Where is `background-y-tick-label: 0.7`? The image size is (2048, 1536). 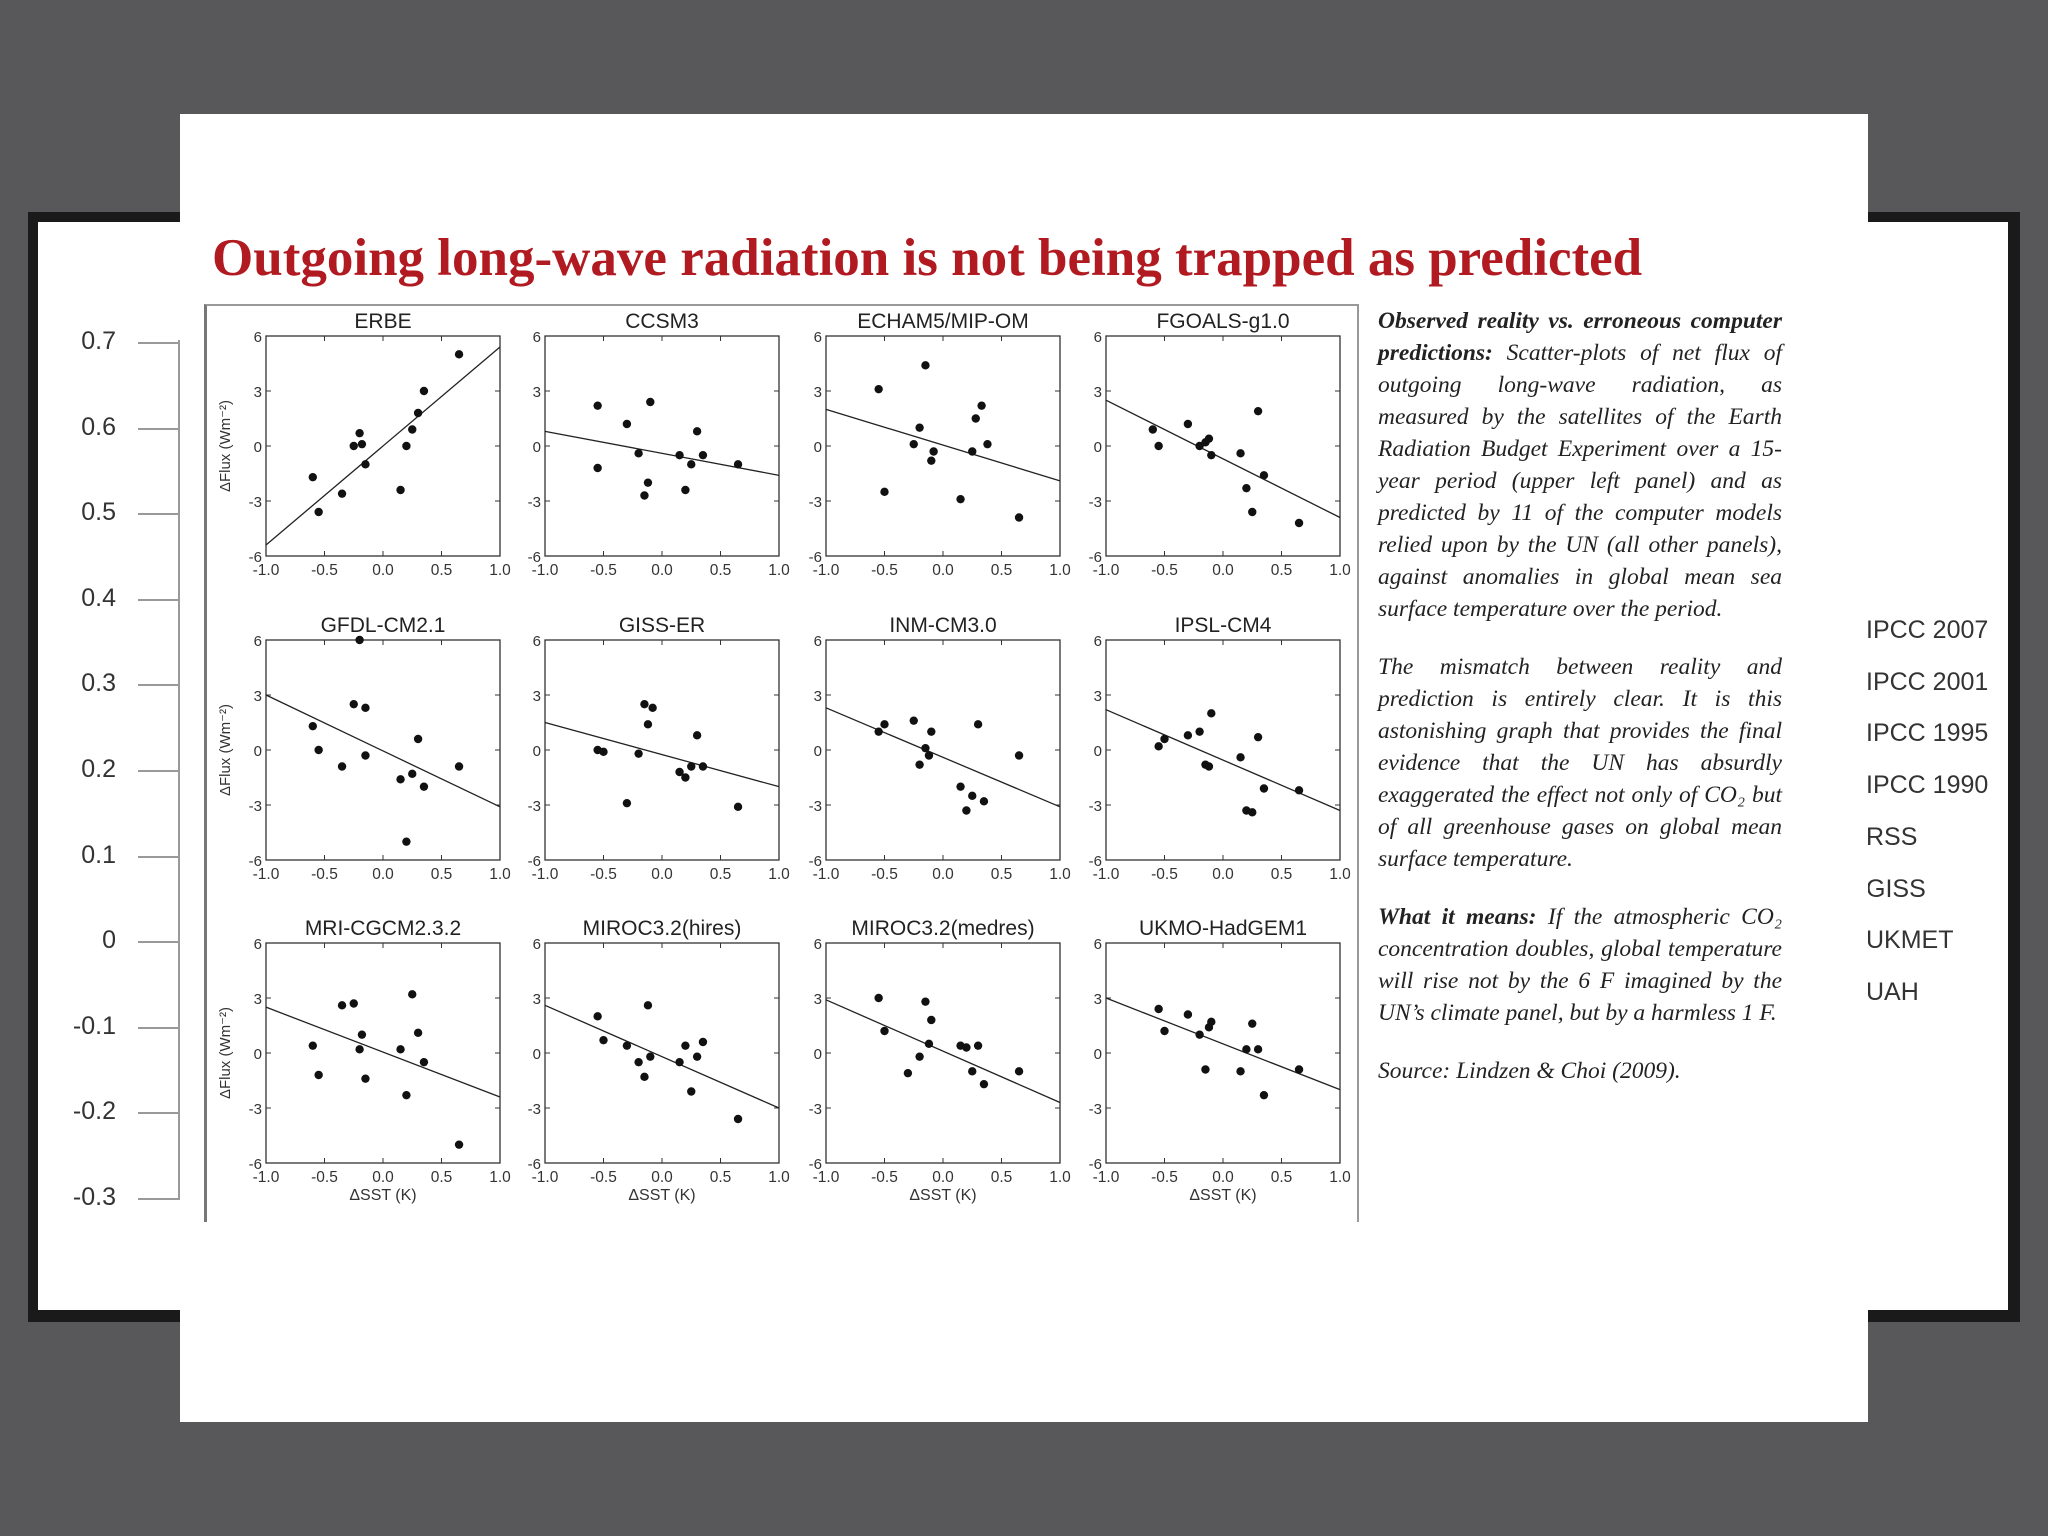 background-y-tick-label: 0.7 is located at coordinates (98, 341).